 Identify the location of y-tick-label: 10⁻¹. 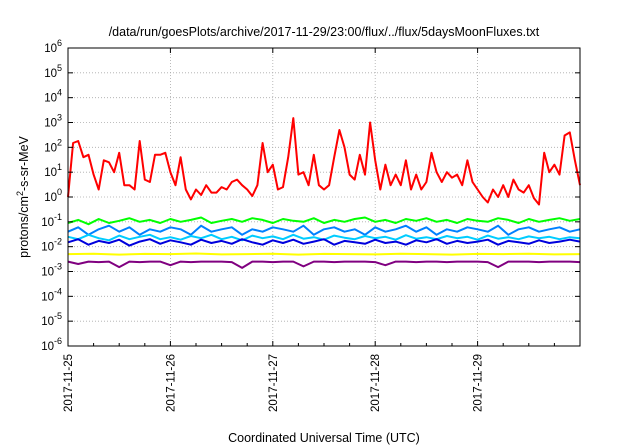
(51, 220).